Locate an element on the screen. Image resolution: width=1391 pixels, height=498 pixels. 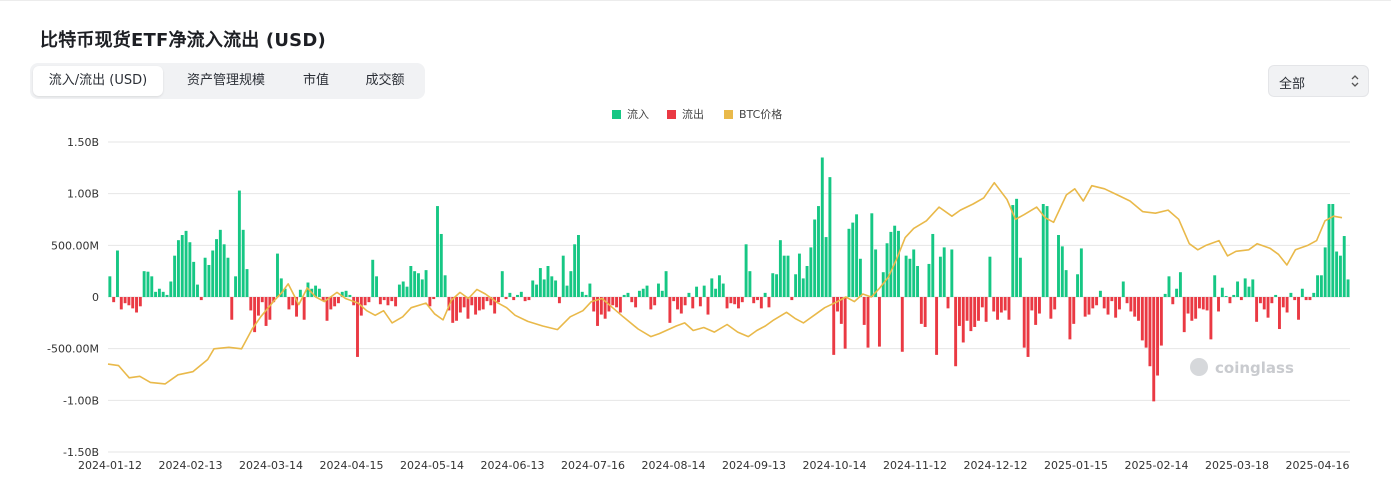
x-tick-label: 2024-07-16 is located at coordinates (593, 465).